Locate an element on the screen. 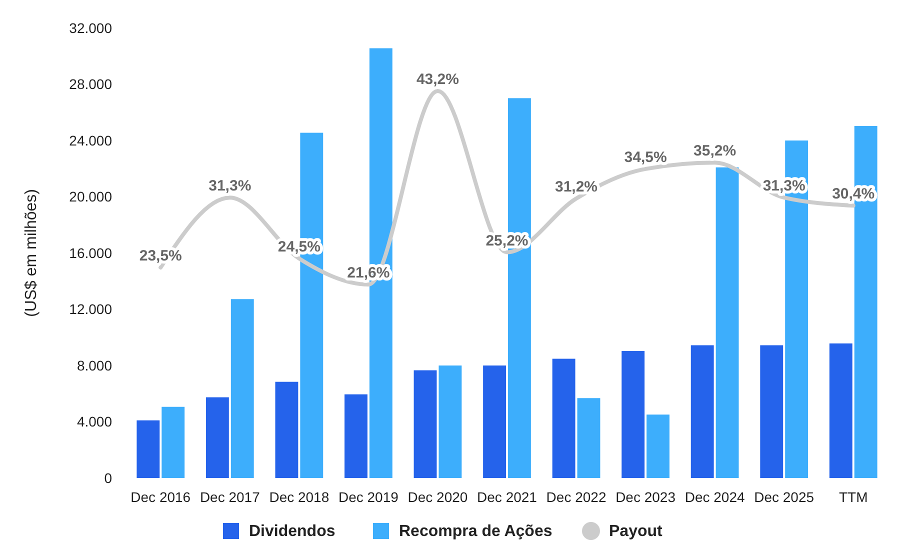 This screenshot has height=559, width=918. data-label: 23,5% is located at coordinates (160, 255).